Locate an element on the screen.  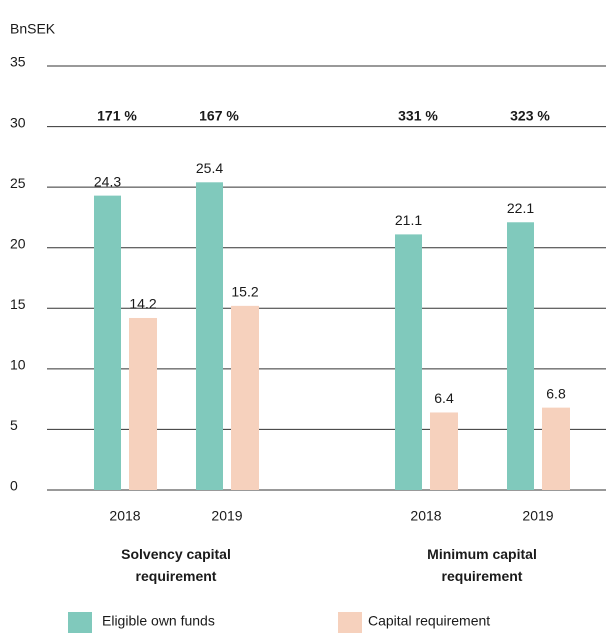
y-tick-label: 25 is located at coordinates (18, 183).